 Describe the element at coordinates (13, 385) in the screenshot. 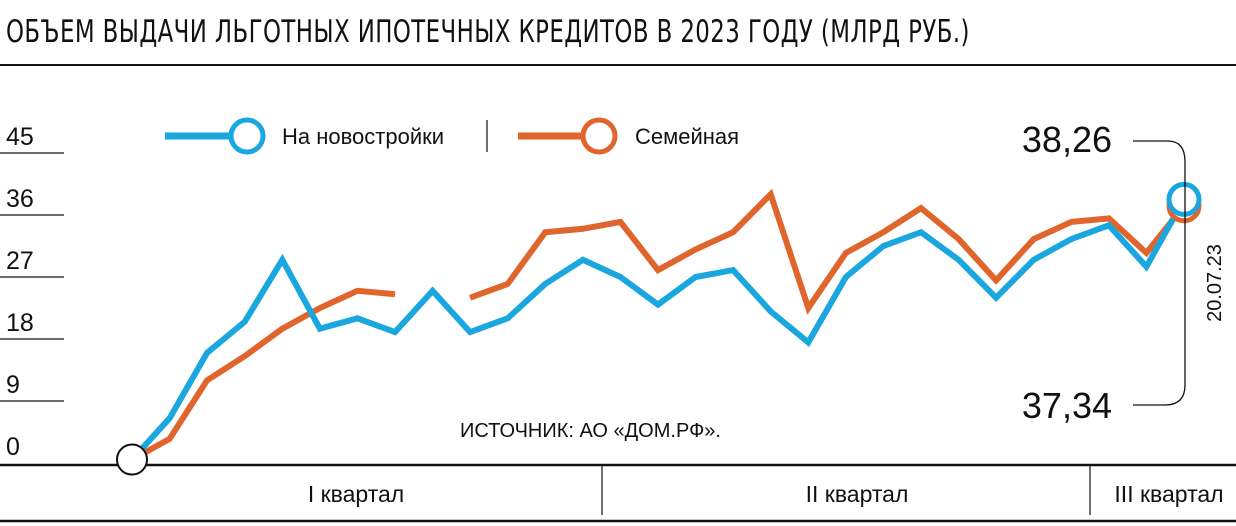

I see `y-tick-label: 9` at that location.